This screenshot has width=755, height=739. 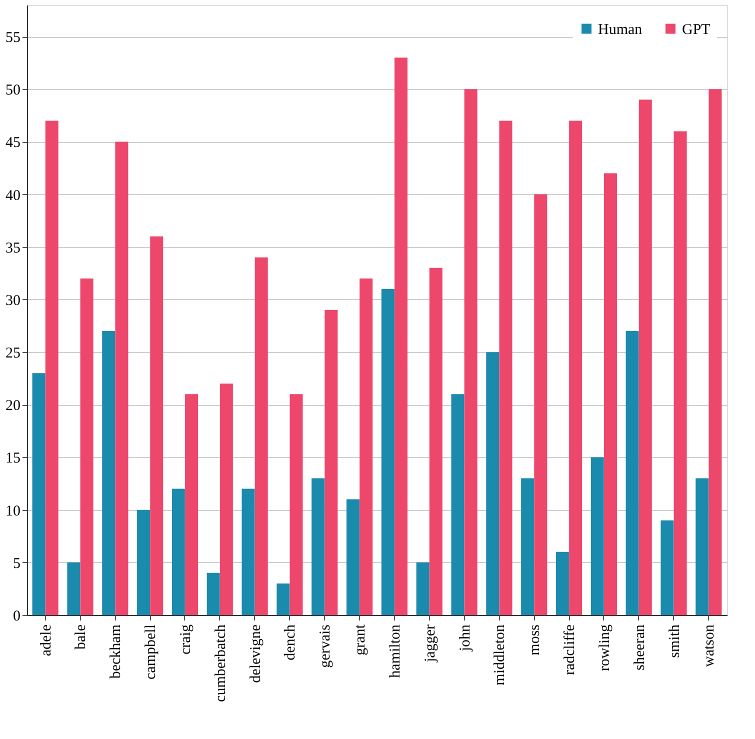 What do you see at coordinates (640, 647) in the screenshot?
I see `x-tick-label: sheeran` at bounding box center [640, 647].